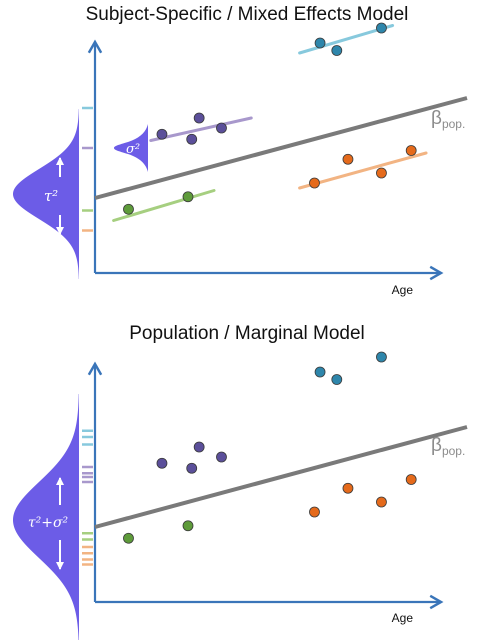  Describe the element at coordinates (87, 169) in the screenshot. I see `top-subject-ticks` at that location.